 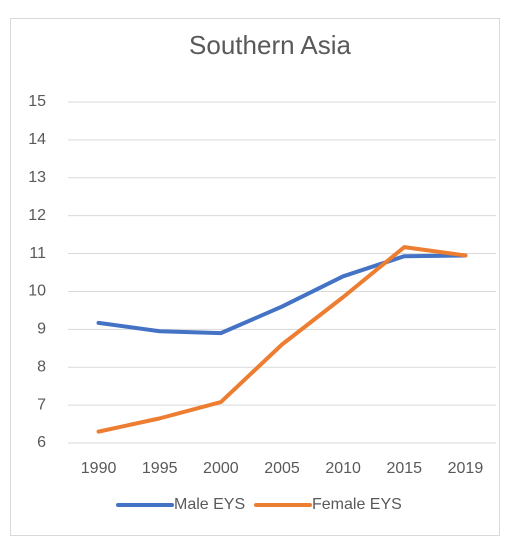 I want to click on chart-title: Southern Asia, so click(x=270, y=45).